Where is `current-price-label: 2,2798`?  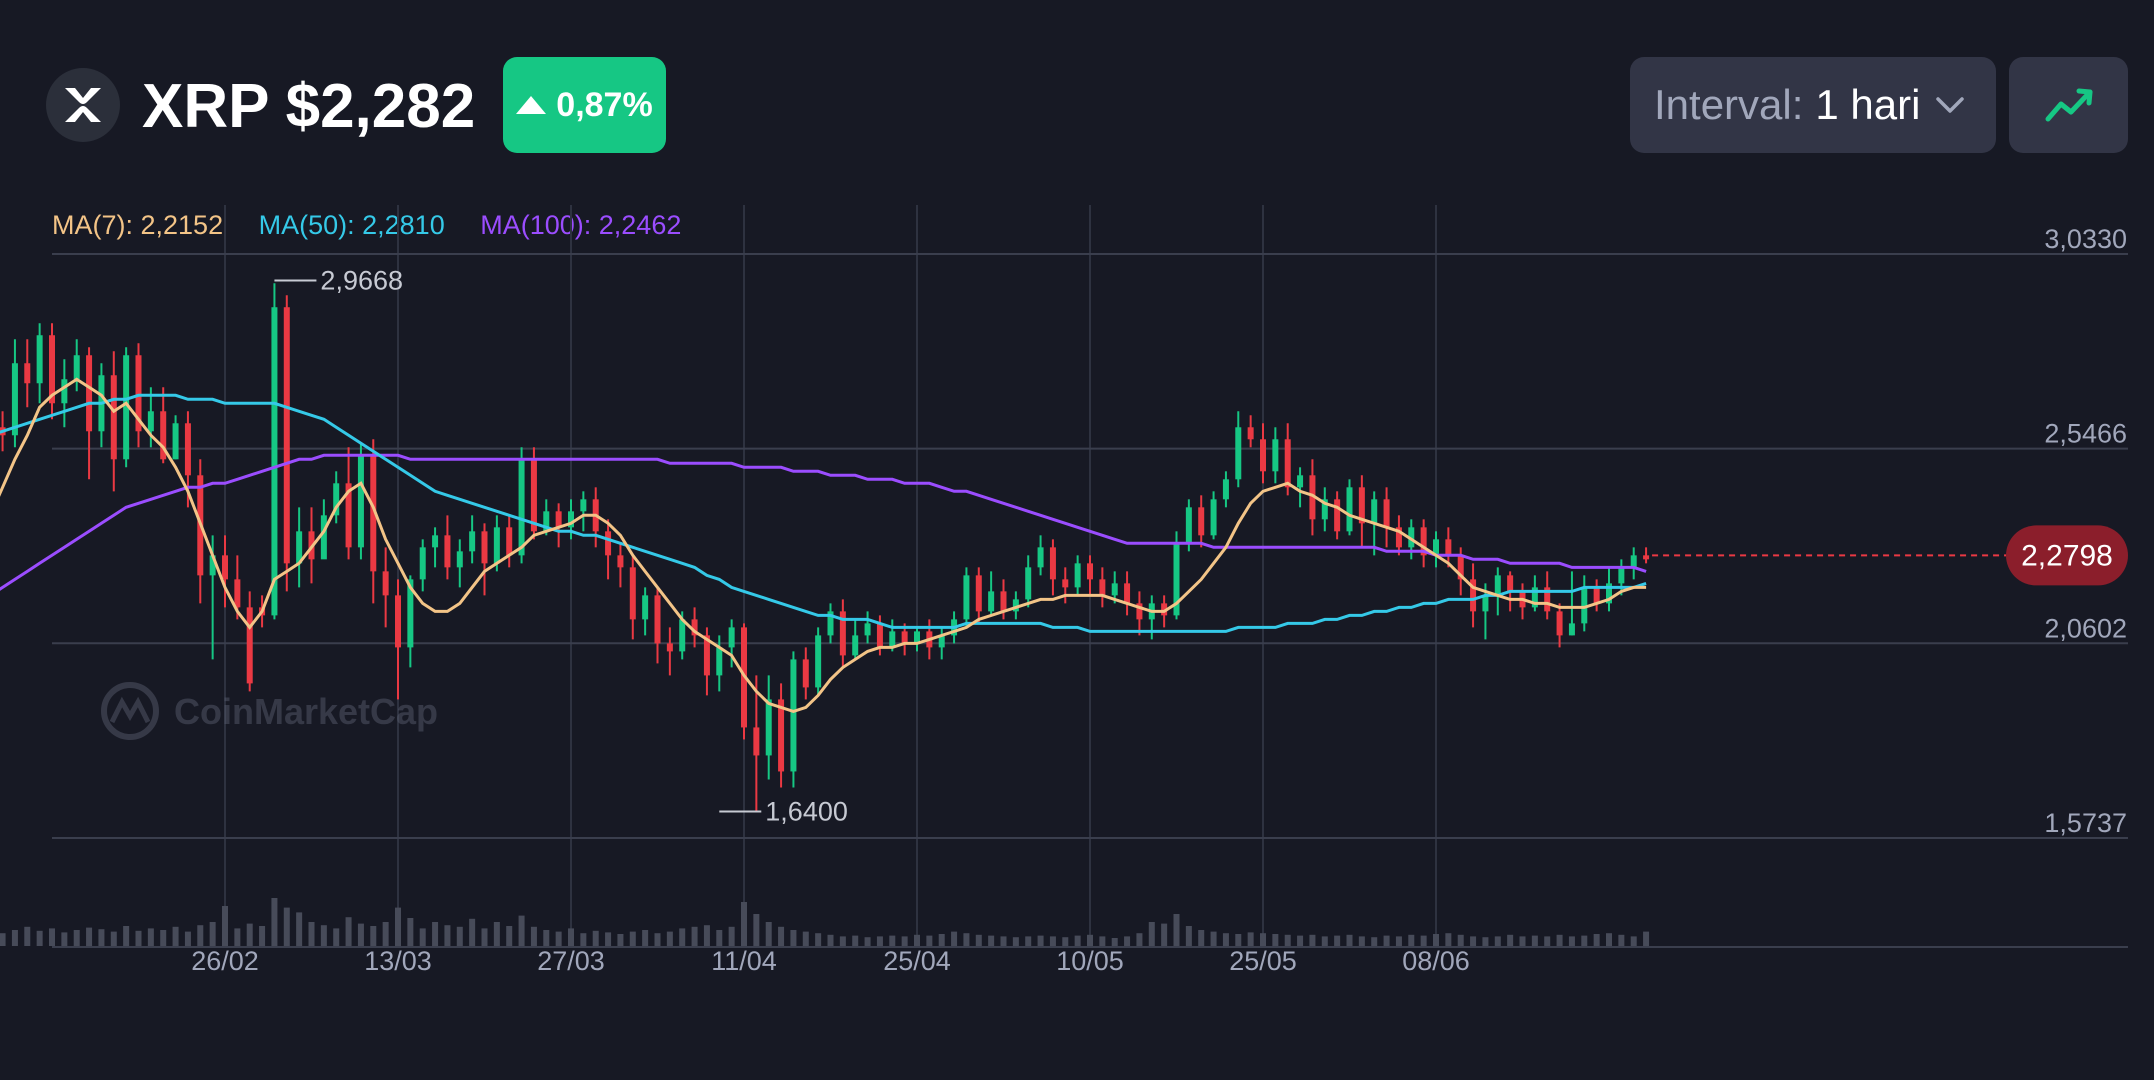
current-price-label: 2,2798 is located at coordinates (2067, 555).